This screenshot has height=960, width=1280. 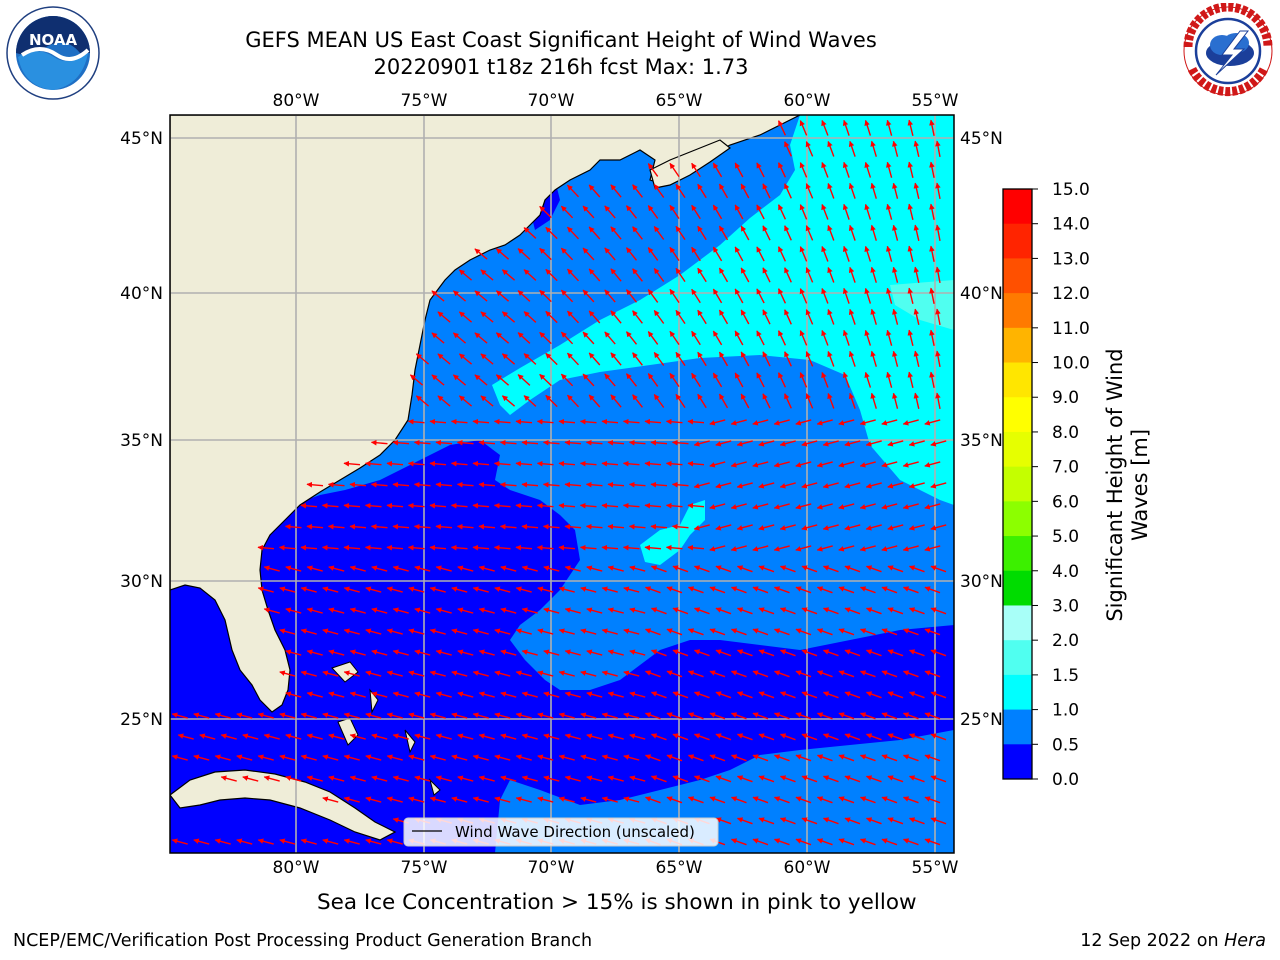 I want to click on lat-label-right: 25°N, so click(x=981, y=720).